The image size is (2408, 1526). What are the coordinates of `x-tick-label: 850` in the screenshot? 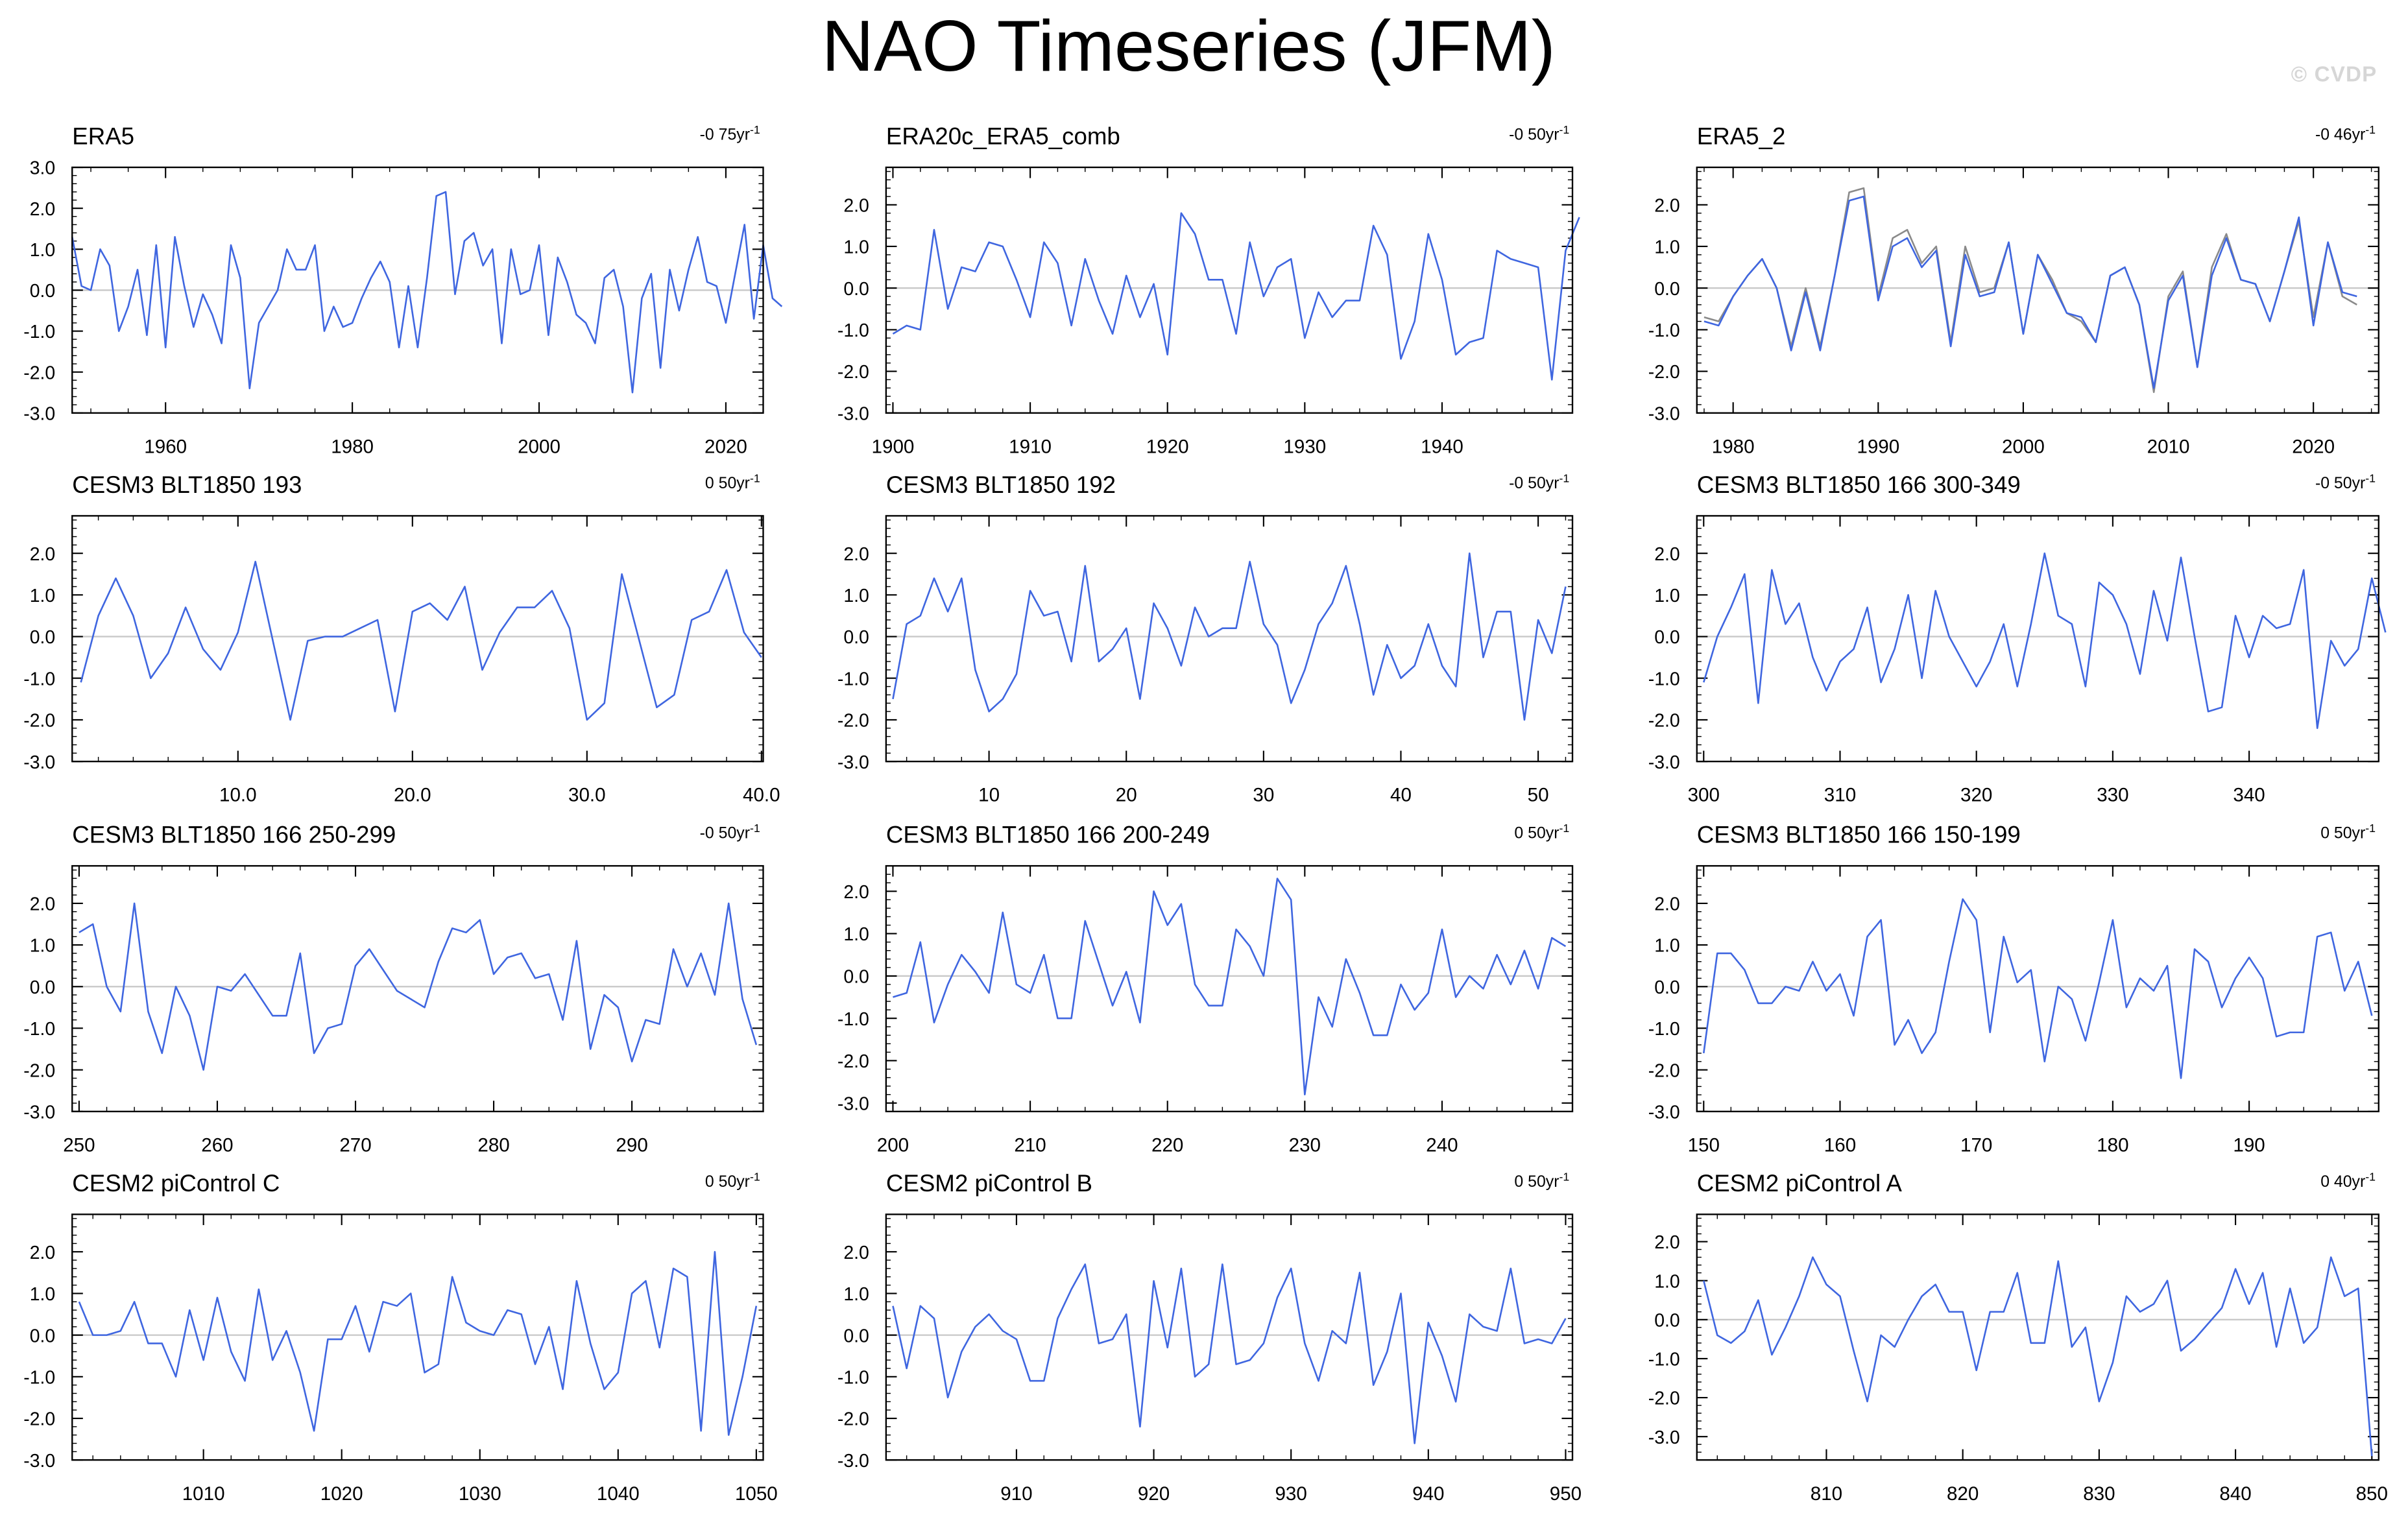 It's located at (2372, 1494).